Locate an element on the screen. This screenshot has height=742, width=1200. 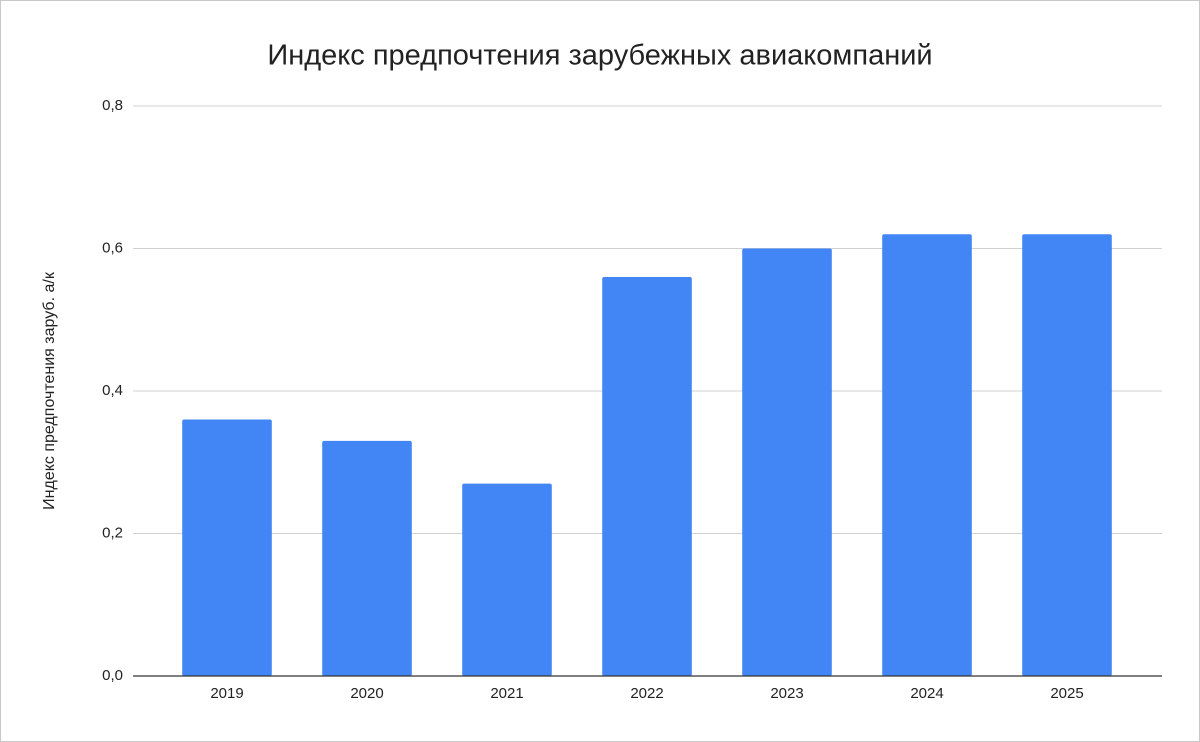
y-tick-label: 0,6 is located at coordinates (112, 247).